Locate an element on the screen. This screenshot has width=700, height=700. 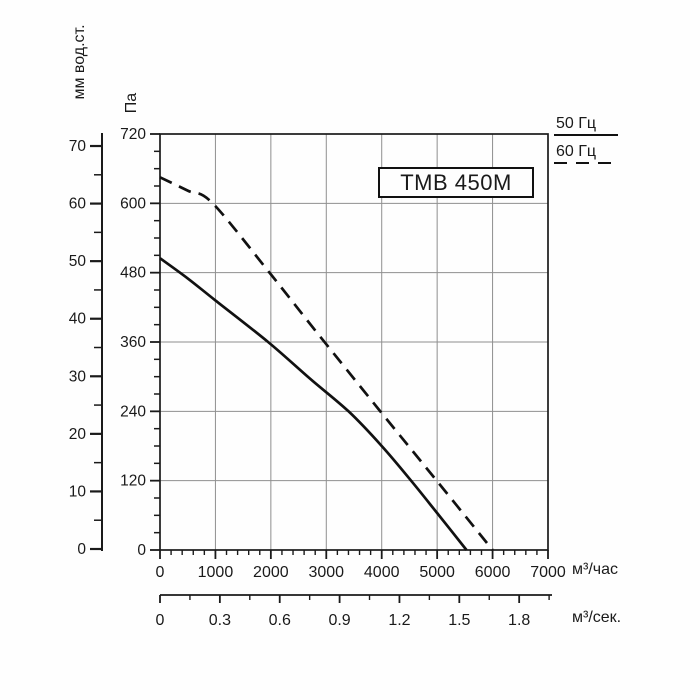
y-primary-axis-title: Па is located at coordinates (131, 103).